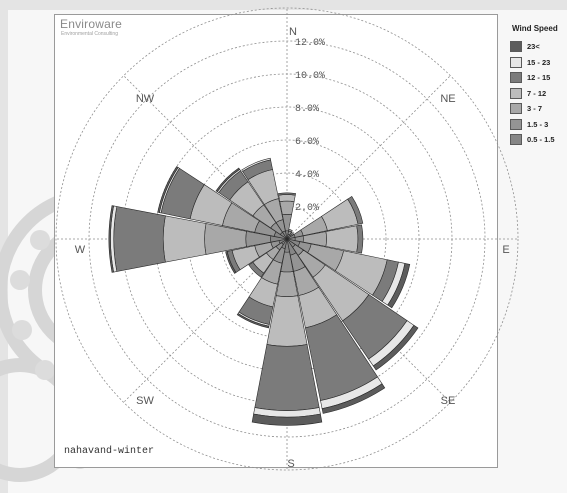 This screenshot has width=567, height=493. What do you see at coordinates (533, 46) in the screenshot?
I see `legend-label: 23<` at bounding box center [533, 46].